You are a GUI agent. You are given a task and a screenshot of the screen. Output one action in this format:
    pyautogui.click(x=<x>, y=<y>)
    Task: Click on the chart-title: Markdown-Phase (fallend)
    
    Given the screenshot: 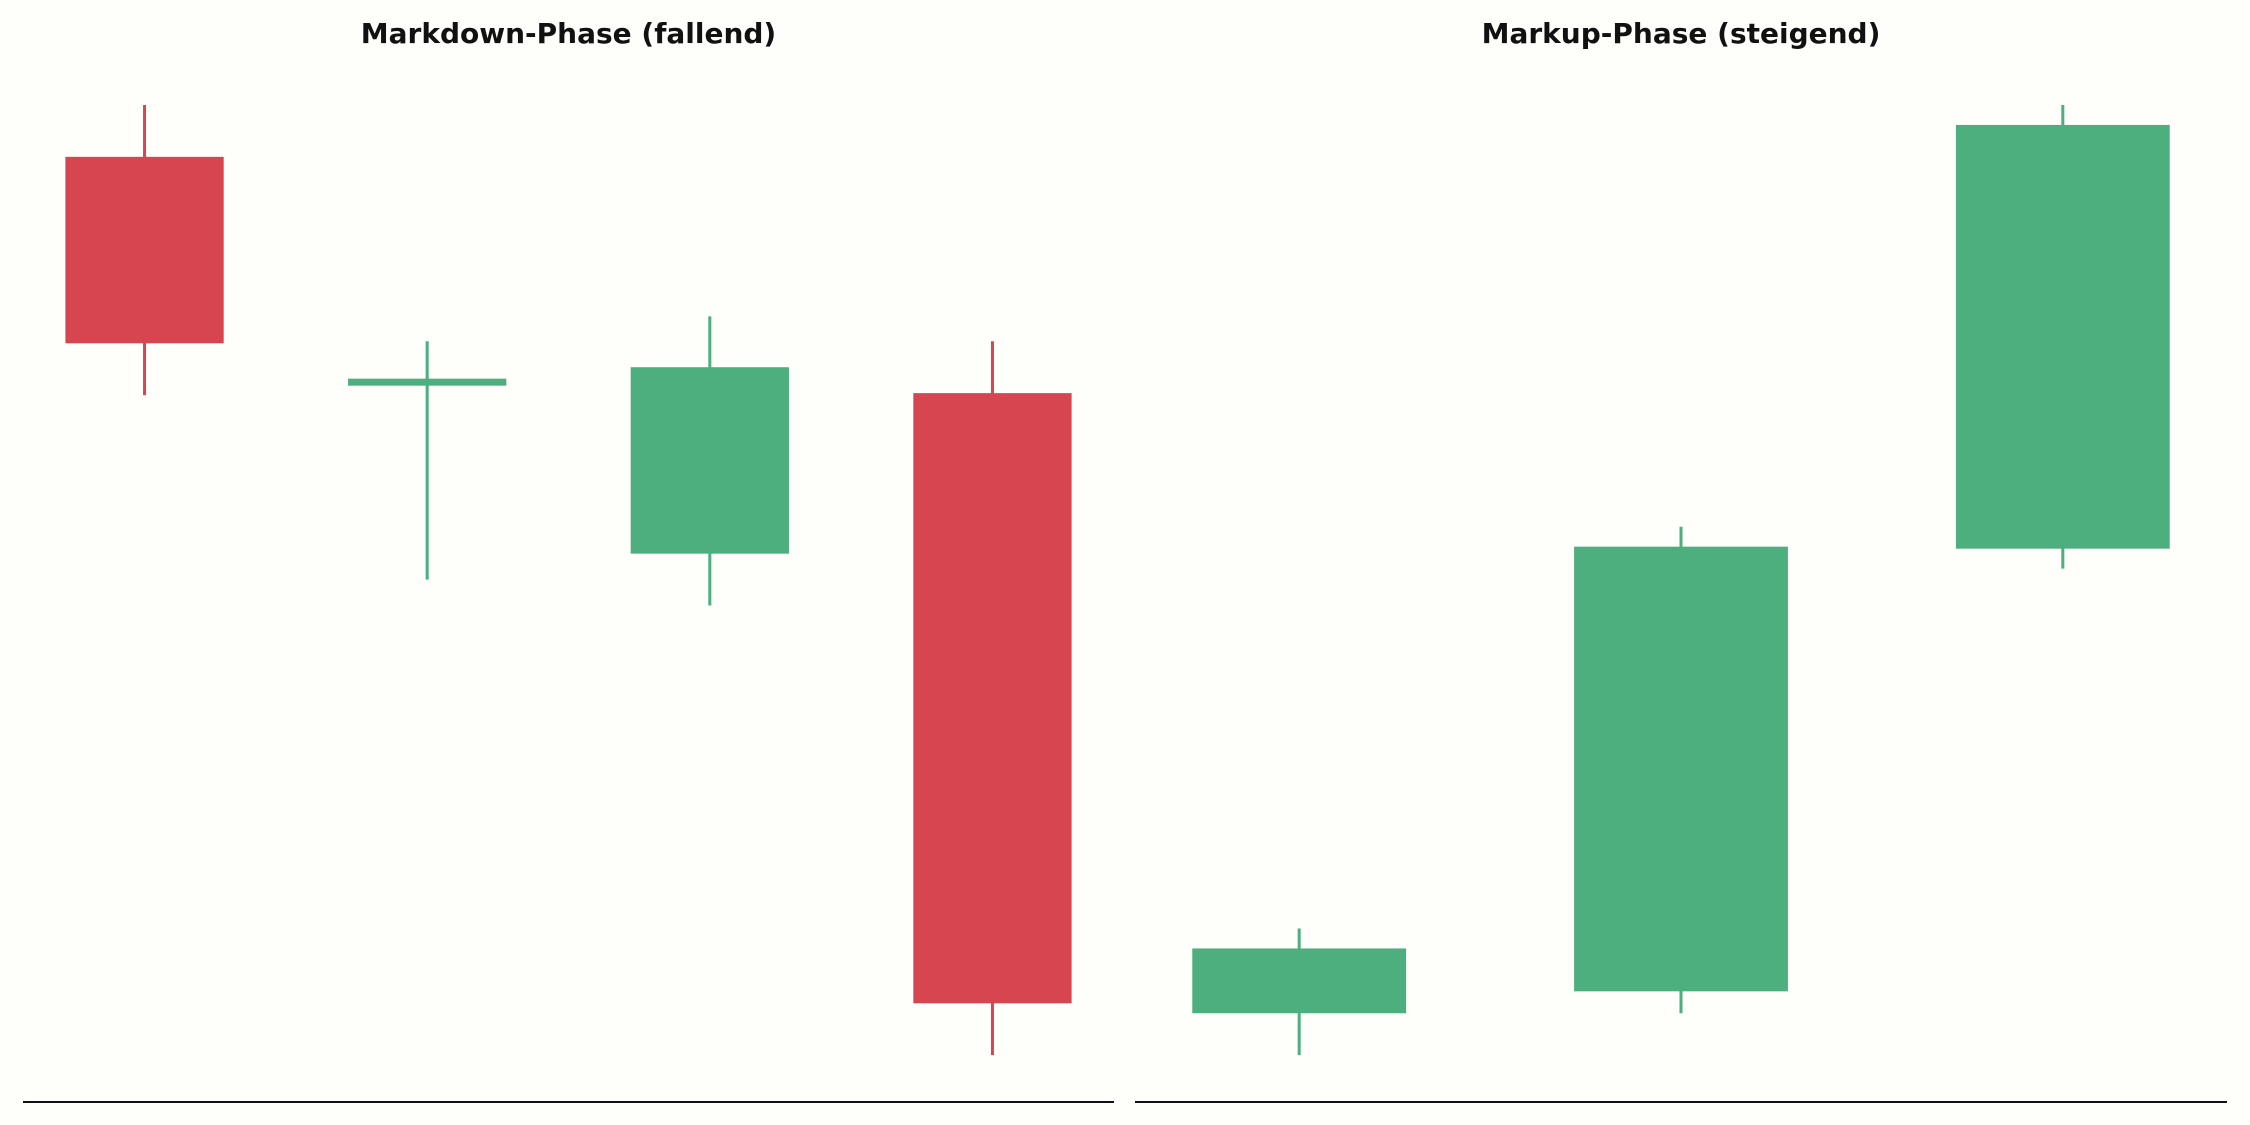 What is the action you would take?
    pyautogui.click(x=568, y=33)
    